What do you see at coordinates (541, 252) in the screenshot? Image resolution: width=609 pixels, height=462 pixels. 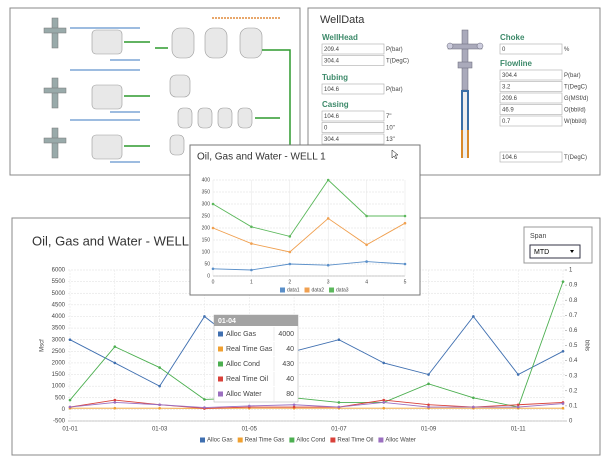 I see `span-value: MTD` at bounding box center [541, 252].